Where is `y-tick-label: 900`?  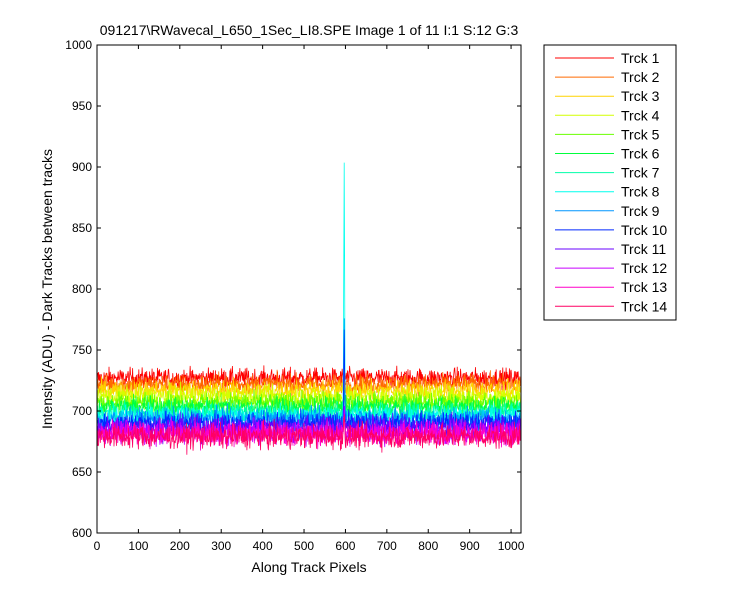 y-tick-label: 900 is located at coordinates (82, 167).